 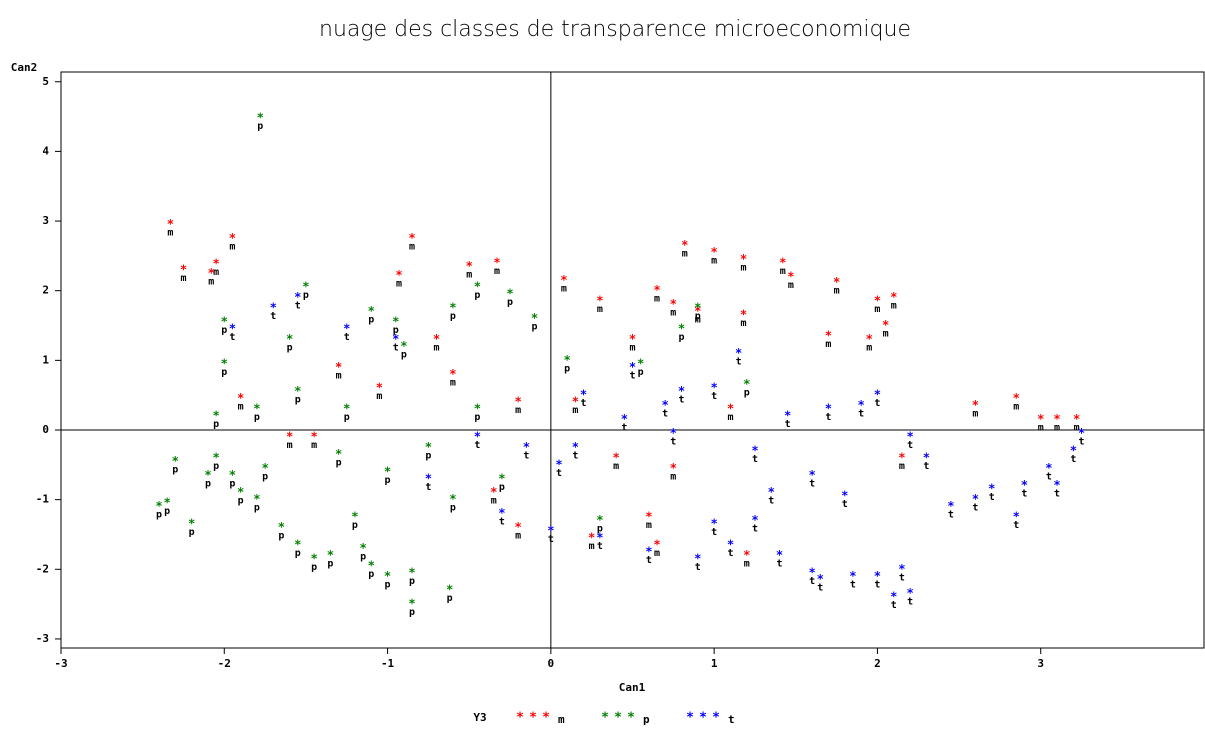 I want to click on legend-symbol: *, so click(x=520, y=718).